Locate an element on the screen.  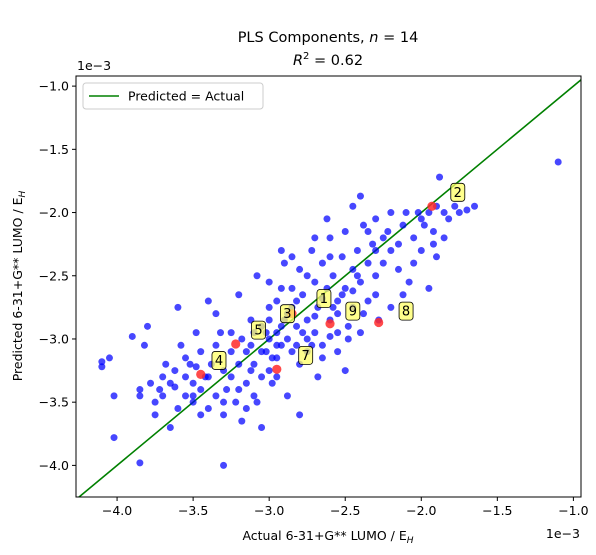
annotation-label: 4 is located at coordinates (219, 361).